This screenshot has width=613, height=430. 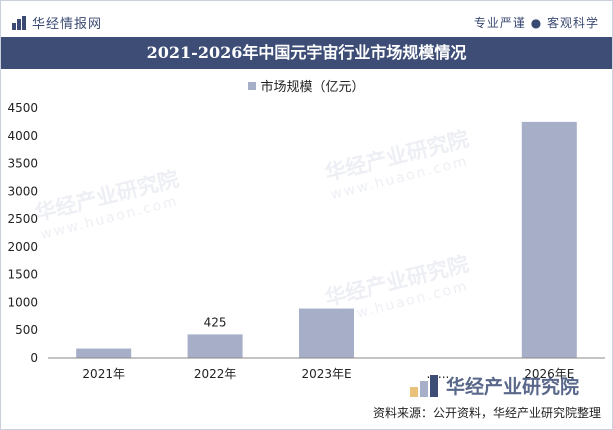 What do you see at coordinates (22, 191) in the screenshot?
I see `y-tick-label: 3000` at bounding box center [22, 191].